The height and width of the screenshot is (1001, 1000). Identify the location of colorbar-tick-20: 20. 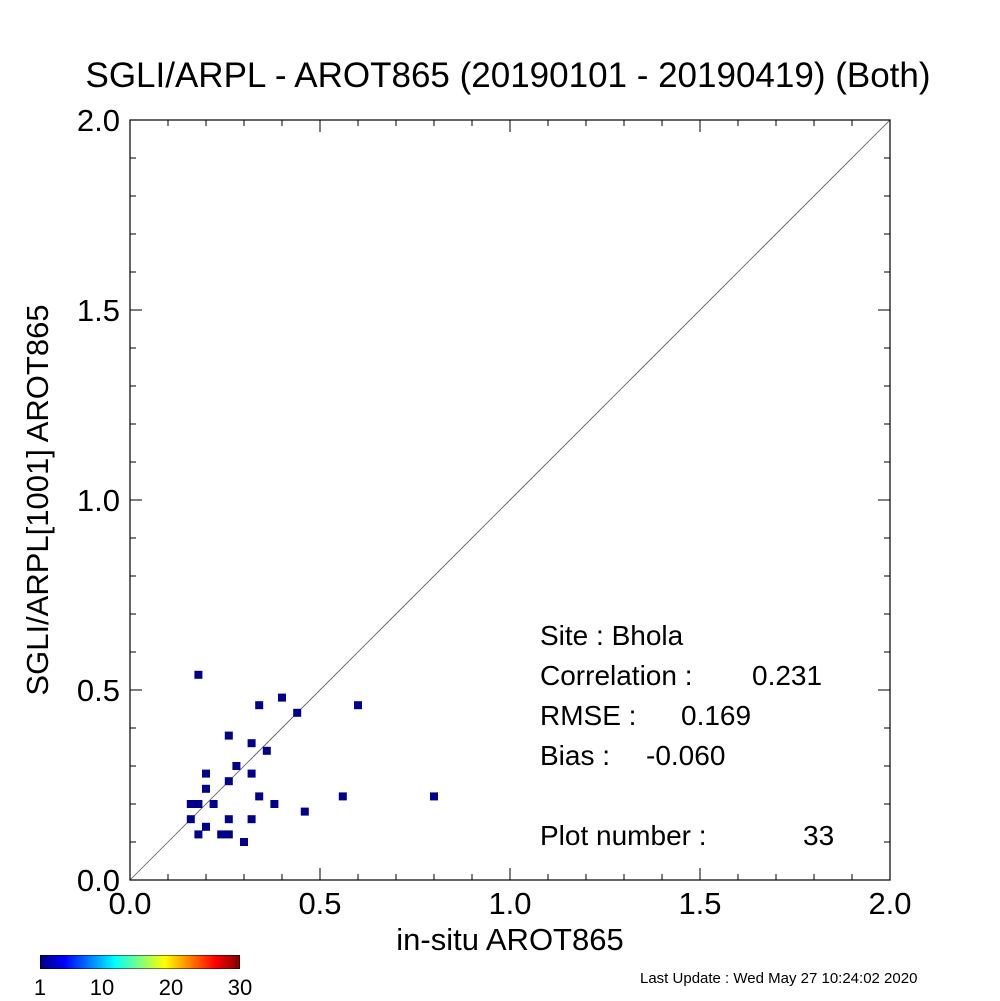
(171, 987).